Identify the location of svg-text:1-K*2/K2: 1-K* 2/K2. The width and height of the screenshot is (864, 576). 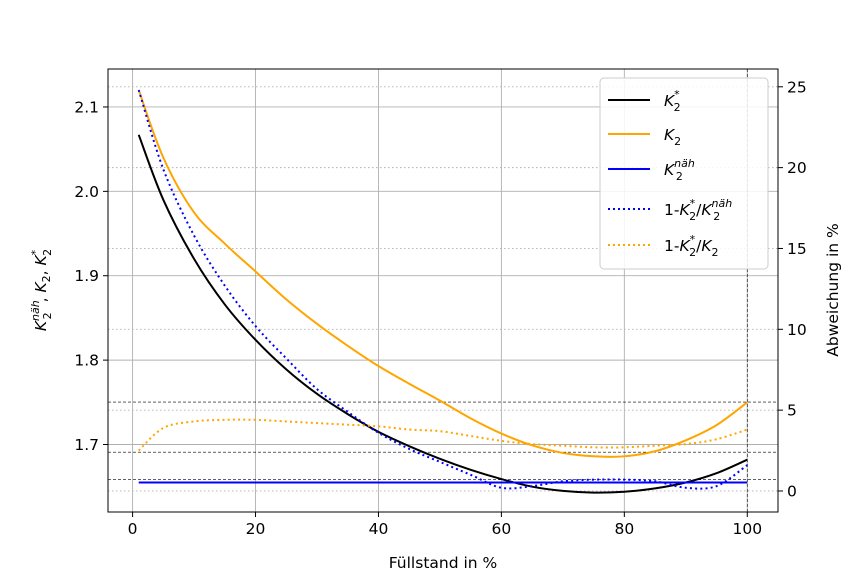
(691, 246).